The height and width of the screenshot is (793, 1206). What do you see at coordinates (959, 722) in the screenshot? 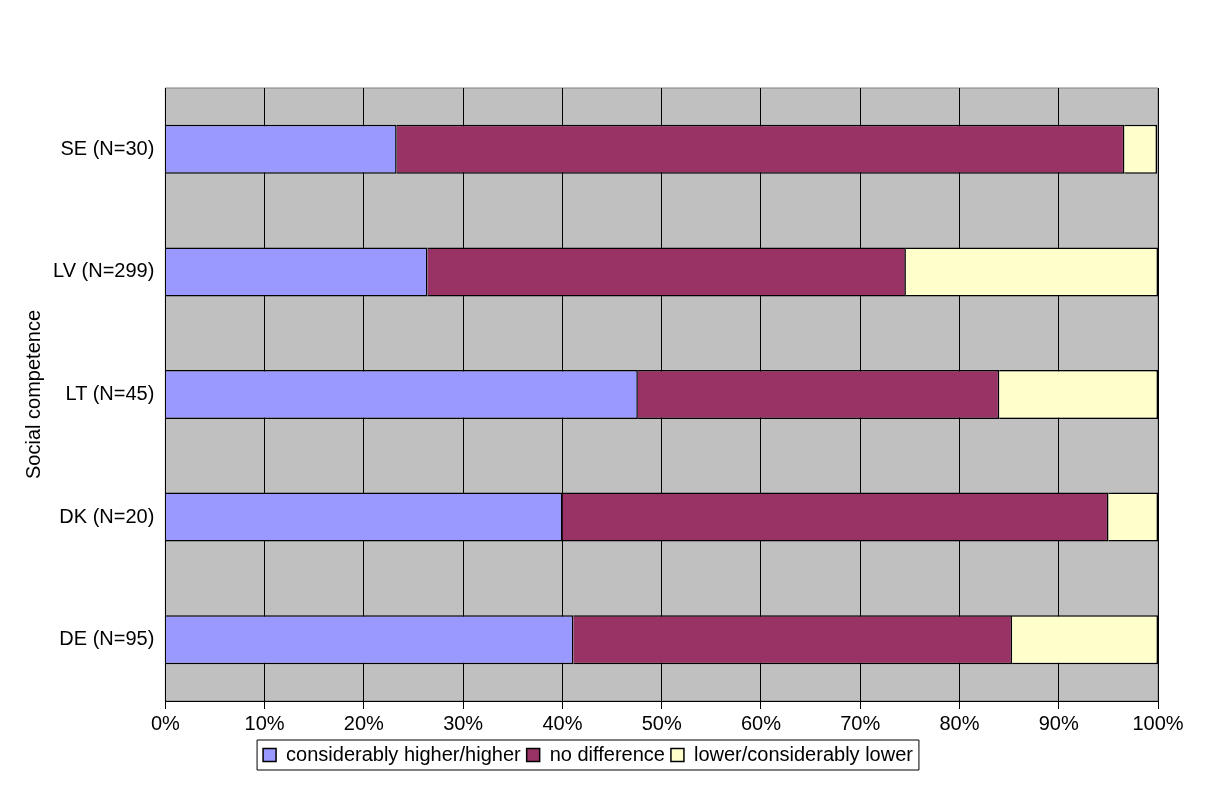
I see `x-tick-label: 80%` at bounding box center [959, 722].